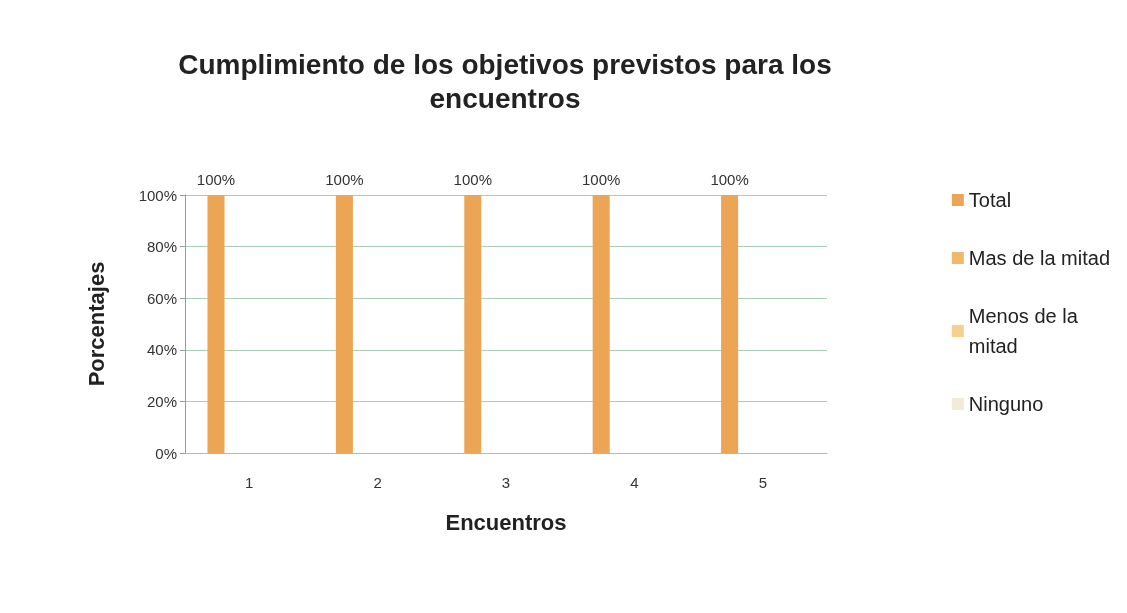  Describe the element at coordinates (377, 482) in the screenshot. I see `x-tick-label: 2` at that location.